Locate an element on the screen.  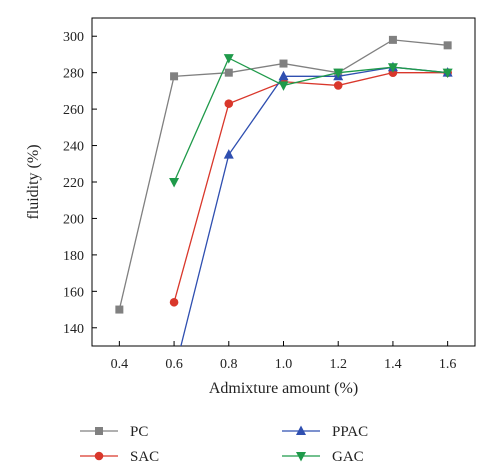
y-tick-label: 280 is located at coordinates (73, 74).